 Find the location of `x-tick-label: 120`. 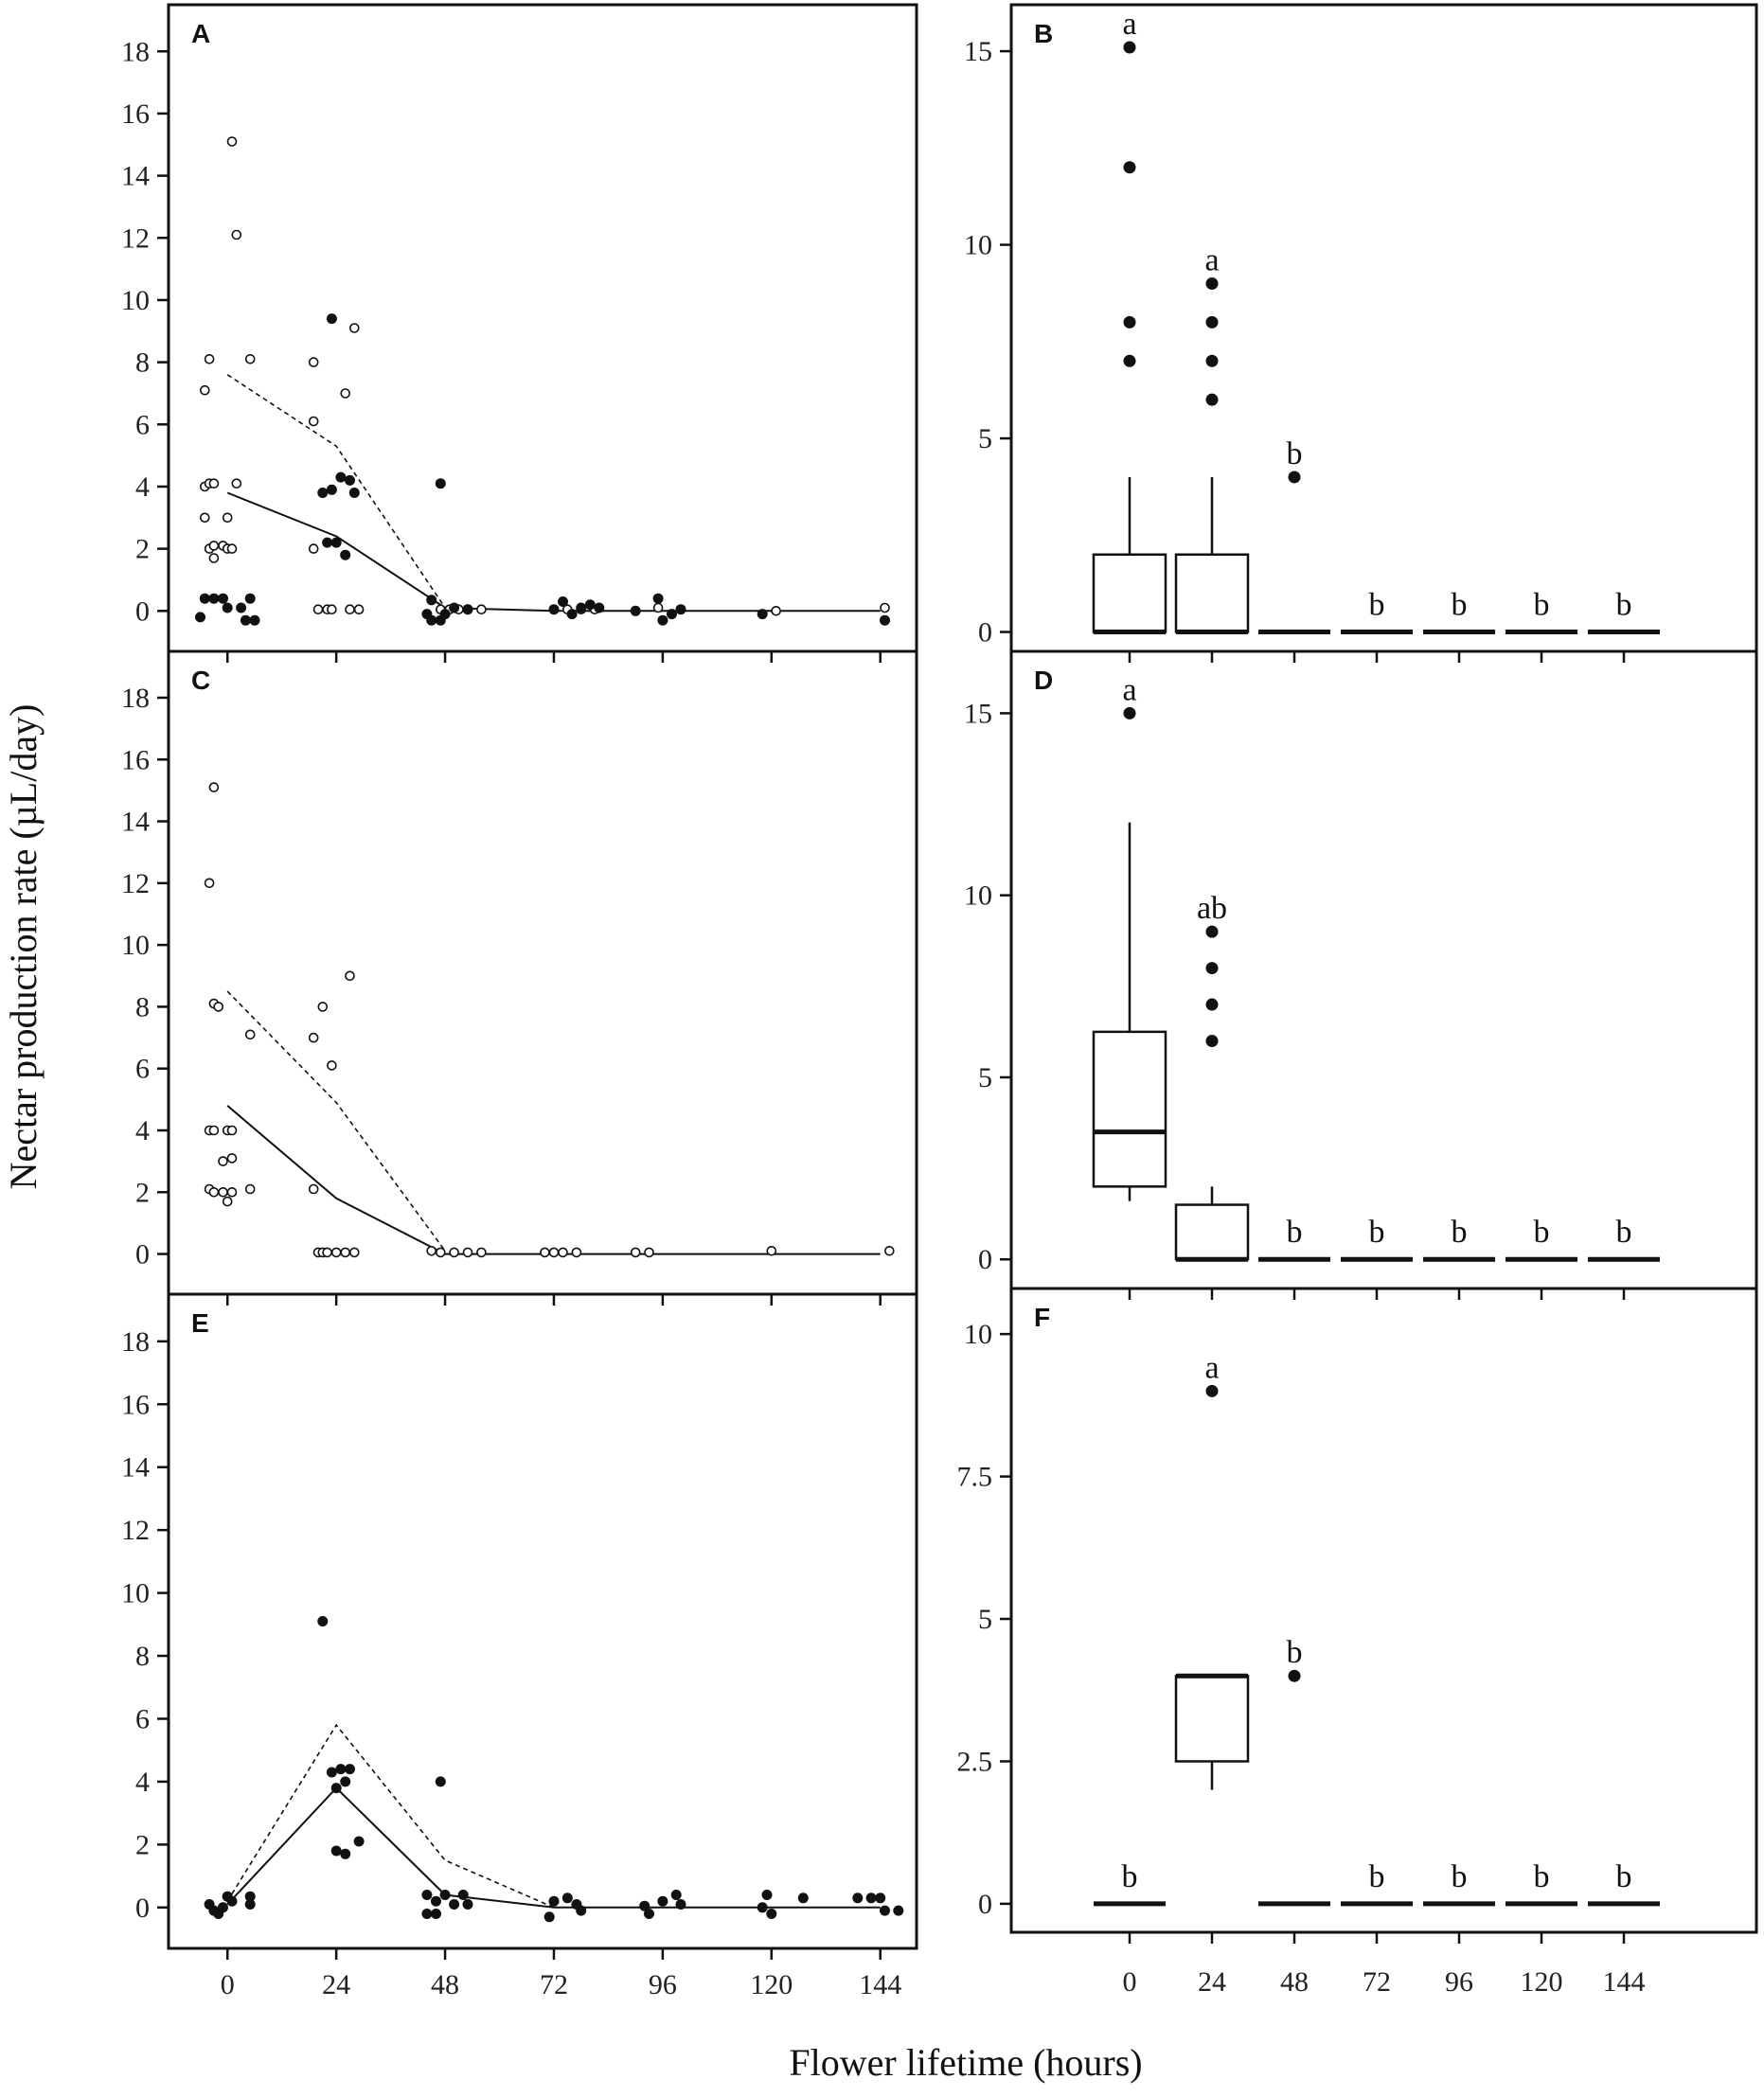

x-tick-label: 120 is located at coordinates (771, 1984).